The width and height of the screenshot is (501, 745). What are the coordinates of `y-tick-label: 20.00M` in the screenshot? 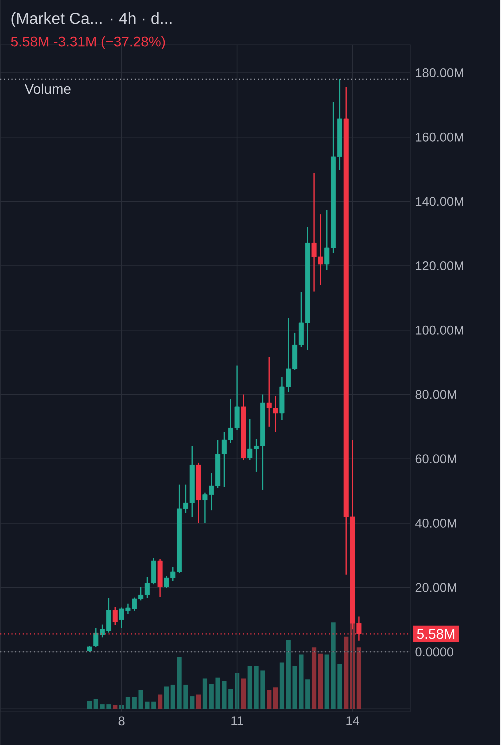 It's located at (436, 587).